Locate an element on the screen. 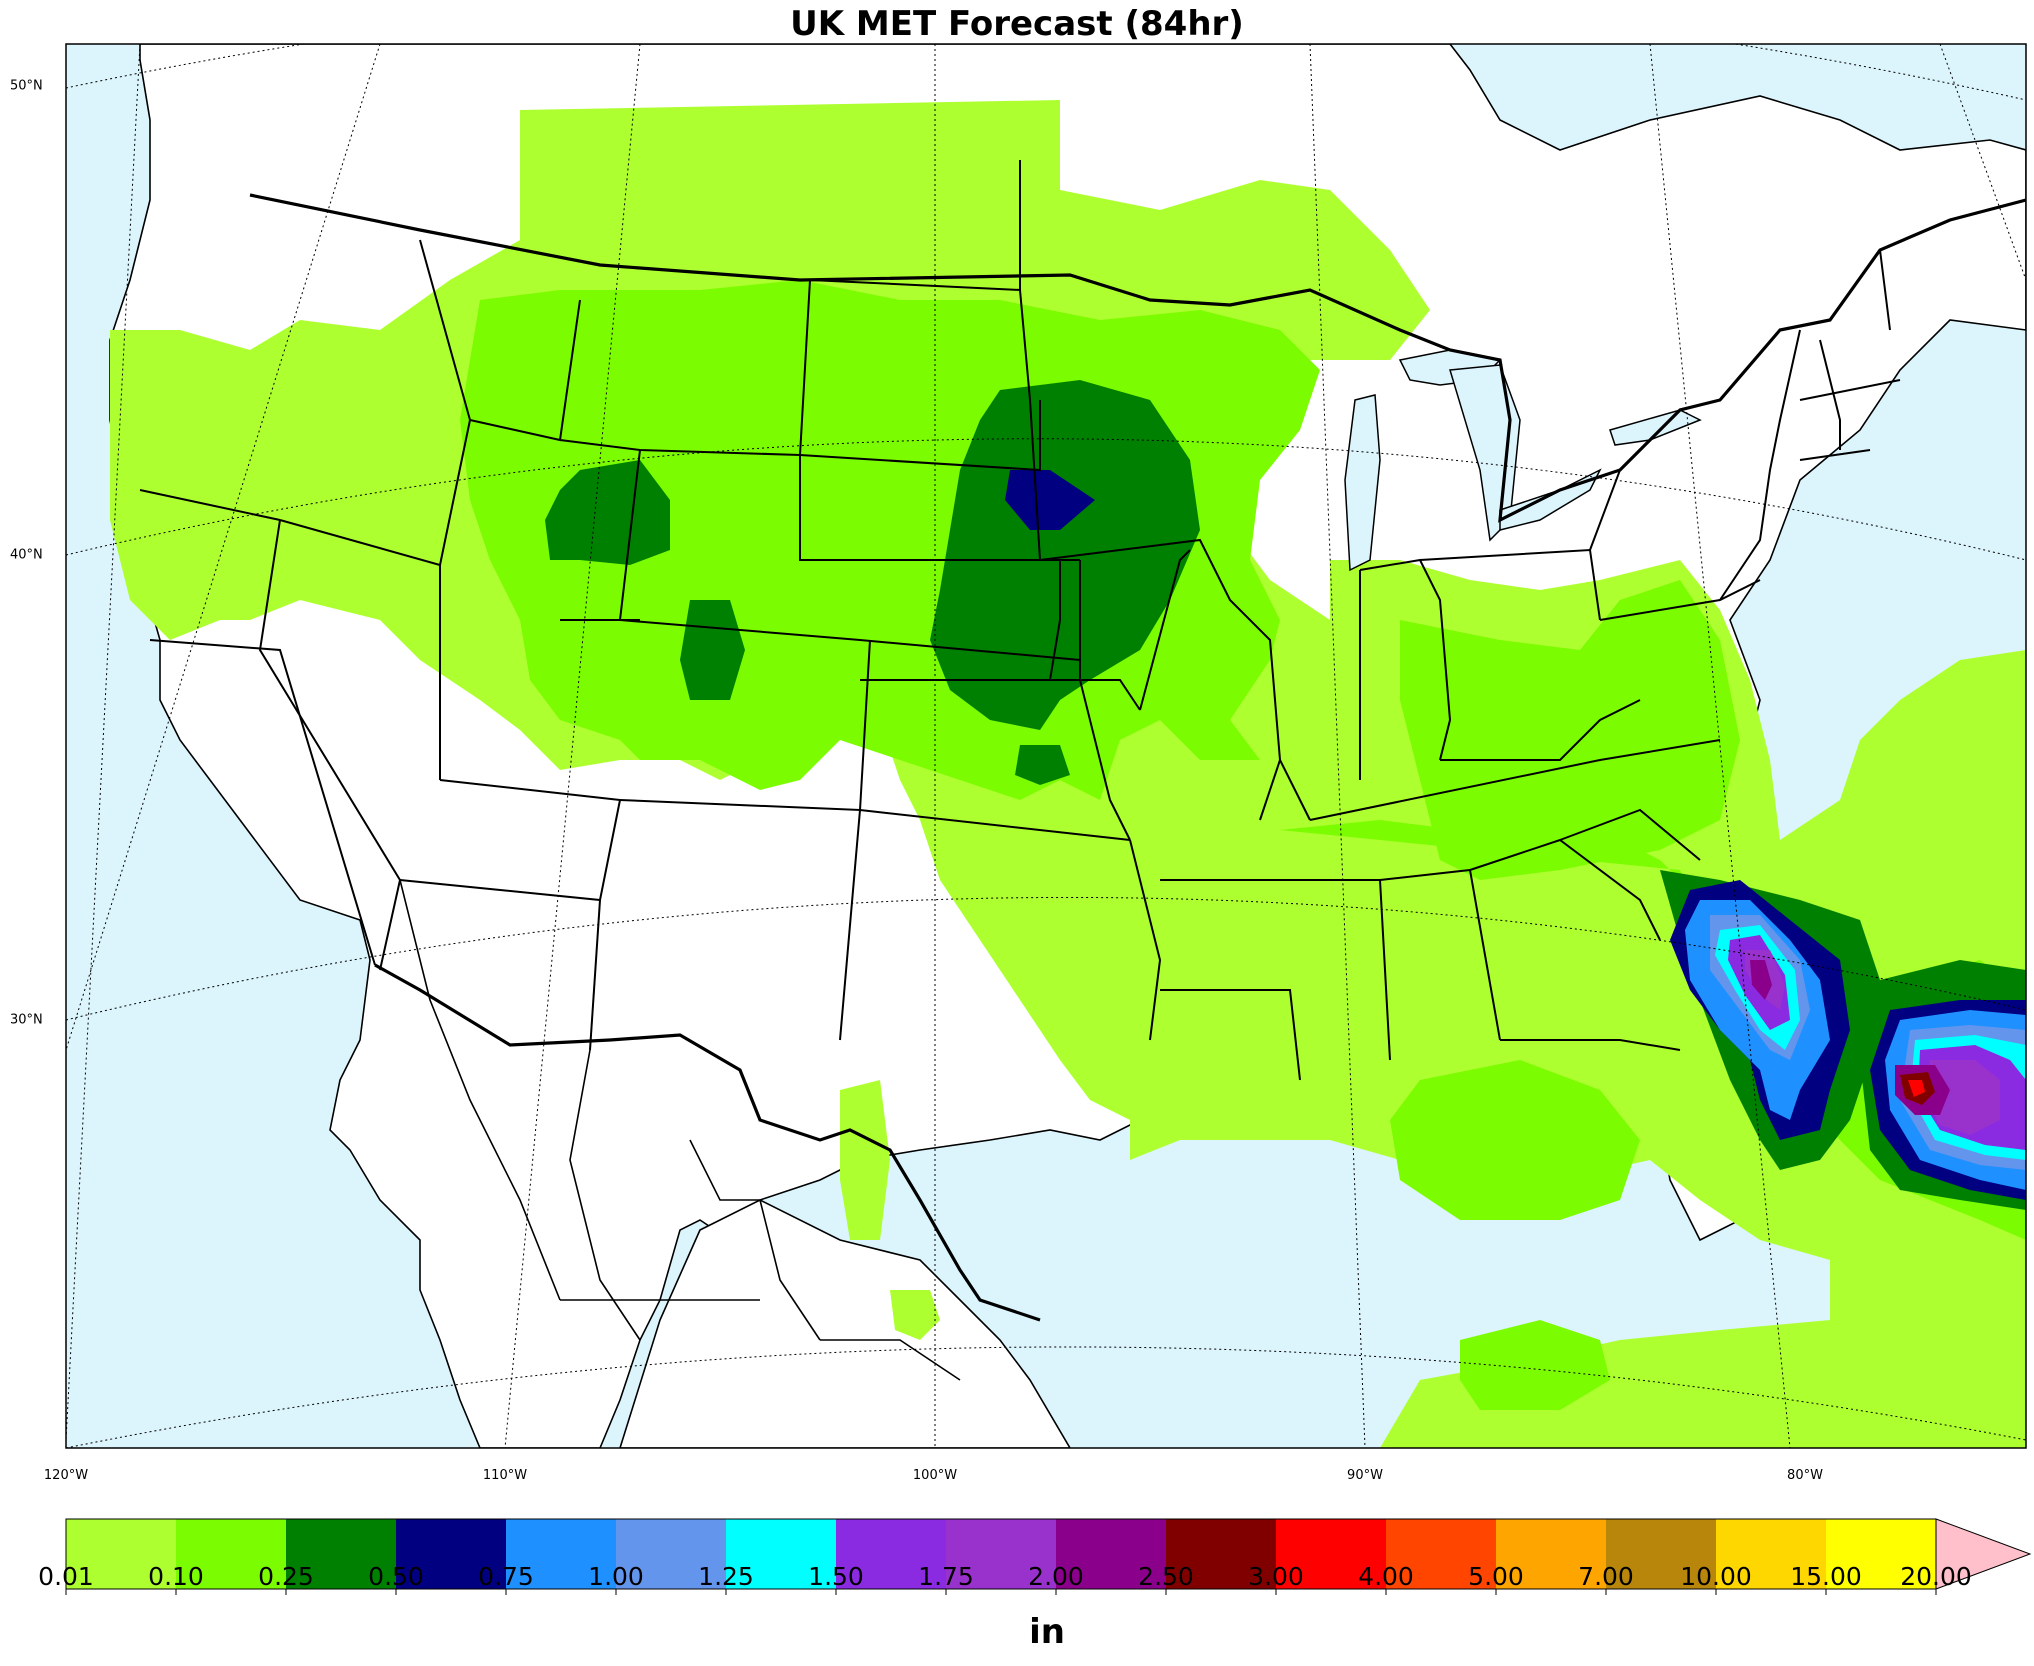 This screenshot has width=2034, height=1666. colorbar-tick-label: 0.10 is located at coordinates (176, 1576).